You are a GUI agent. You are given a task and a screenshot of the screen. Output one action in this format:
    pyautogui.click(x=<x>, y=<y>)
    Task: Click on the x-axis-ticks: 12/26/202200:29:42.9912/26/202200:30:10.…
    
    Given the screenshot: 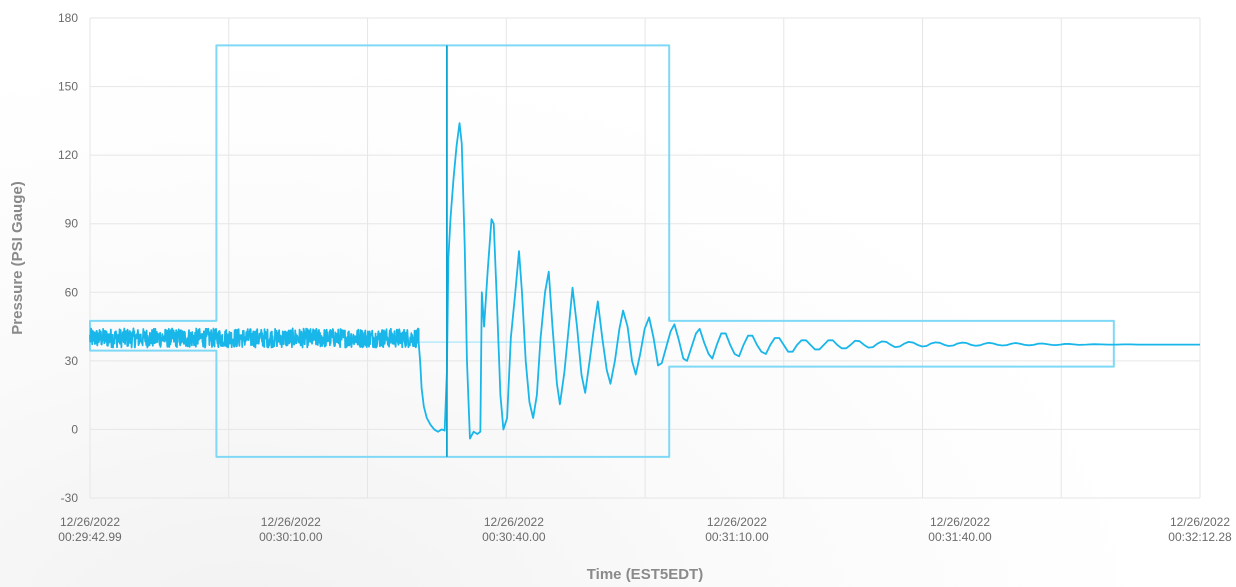 What is the action you would take?
    pyautogui.click(x=645, y=529)
    